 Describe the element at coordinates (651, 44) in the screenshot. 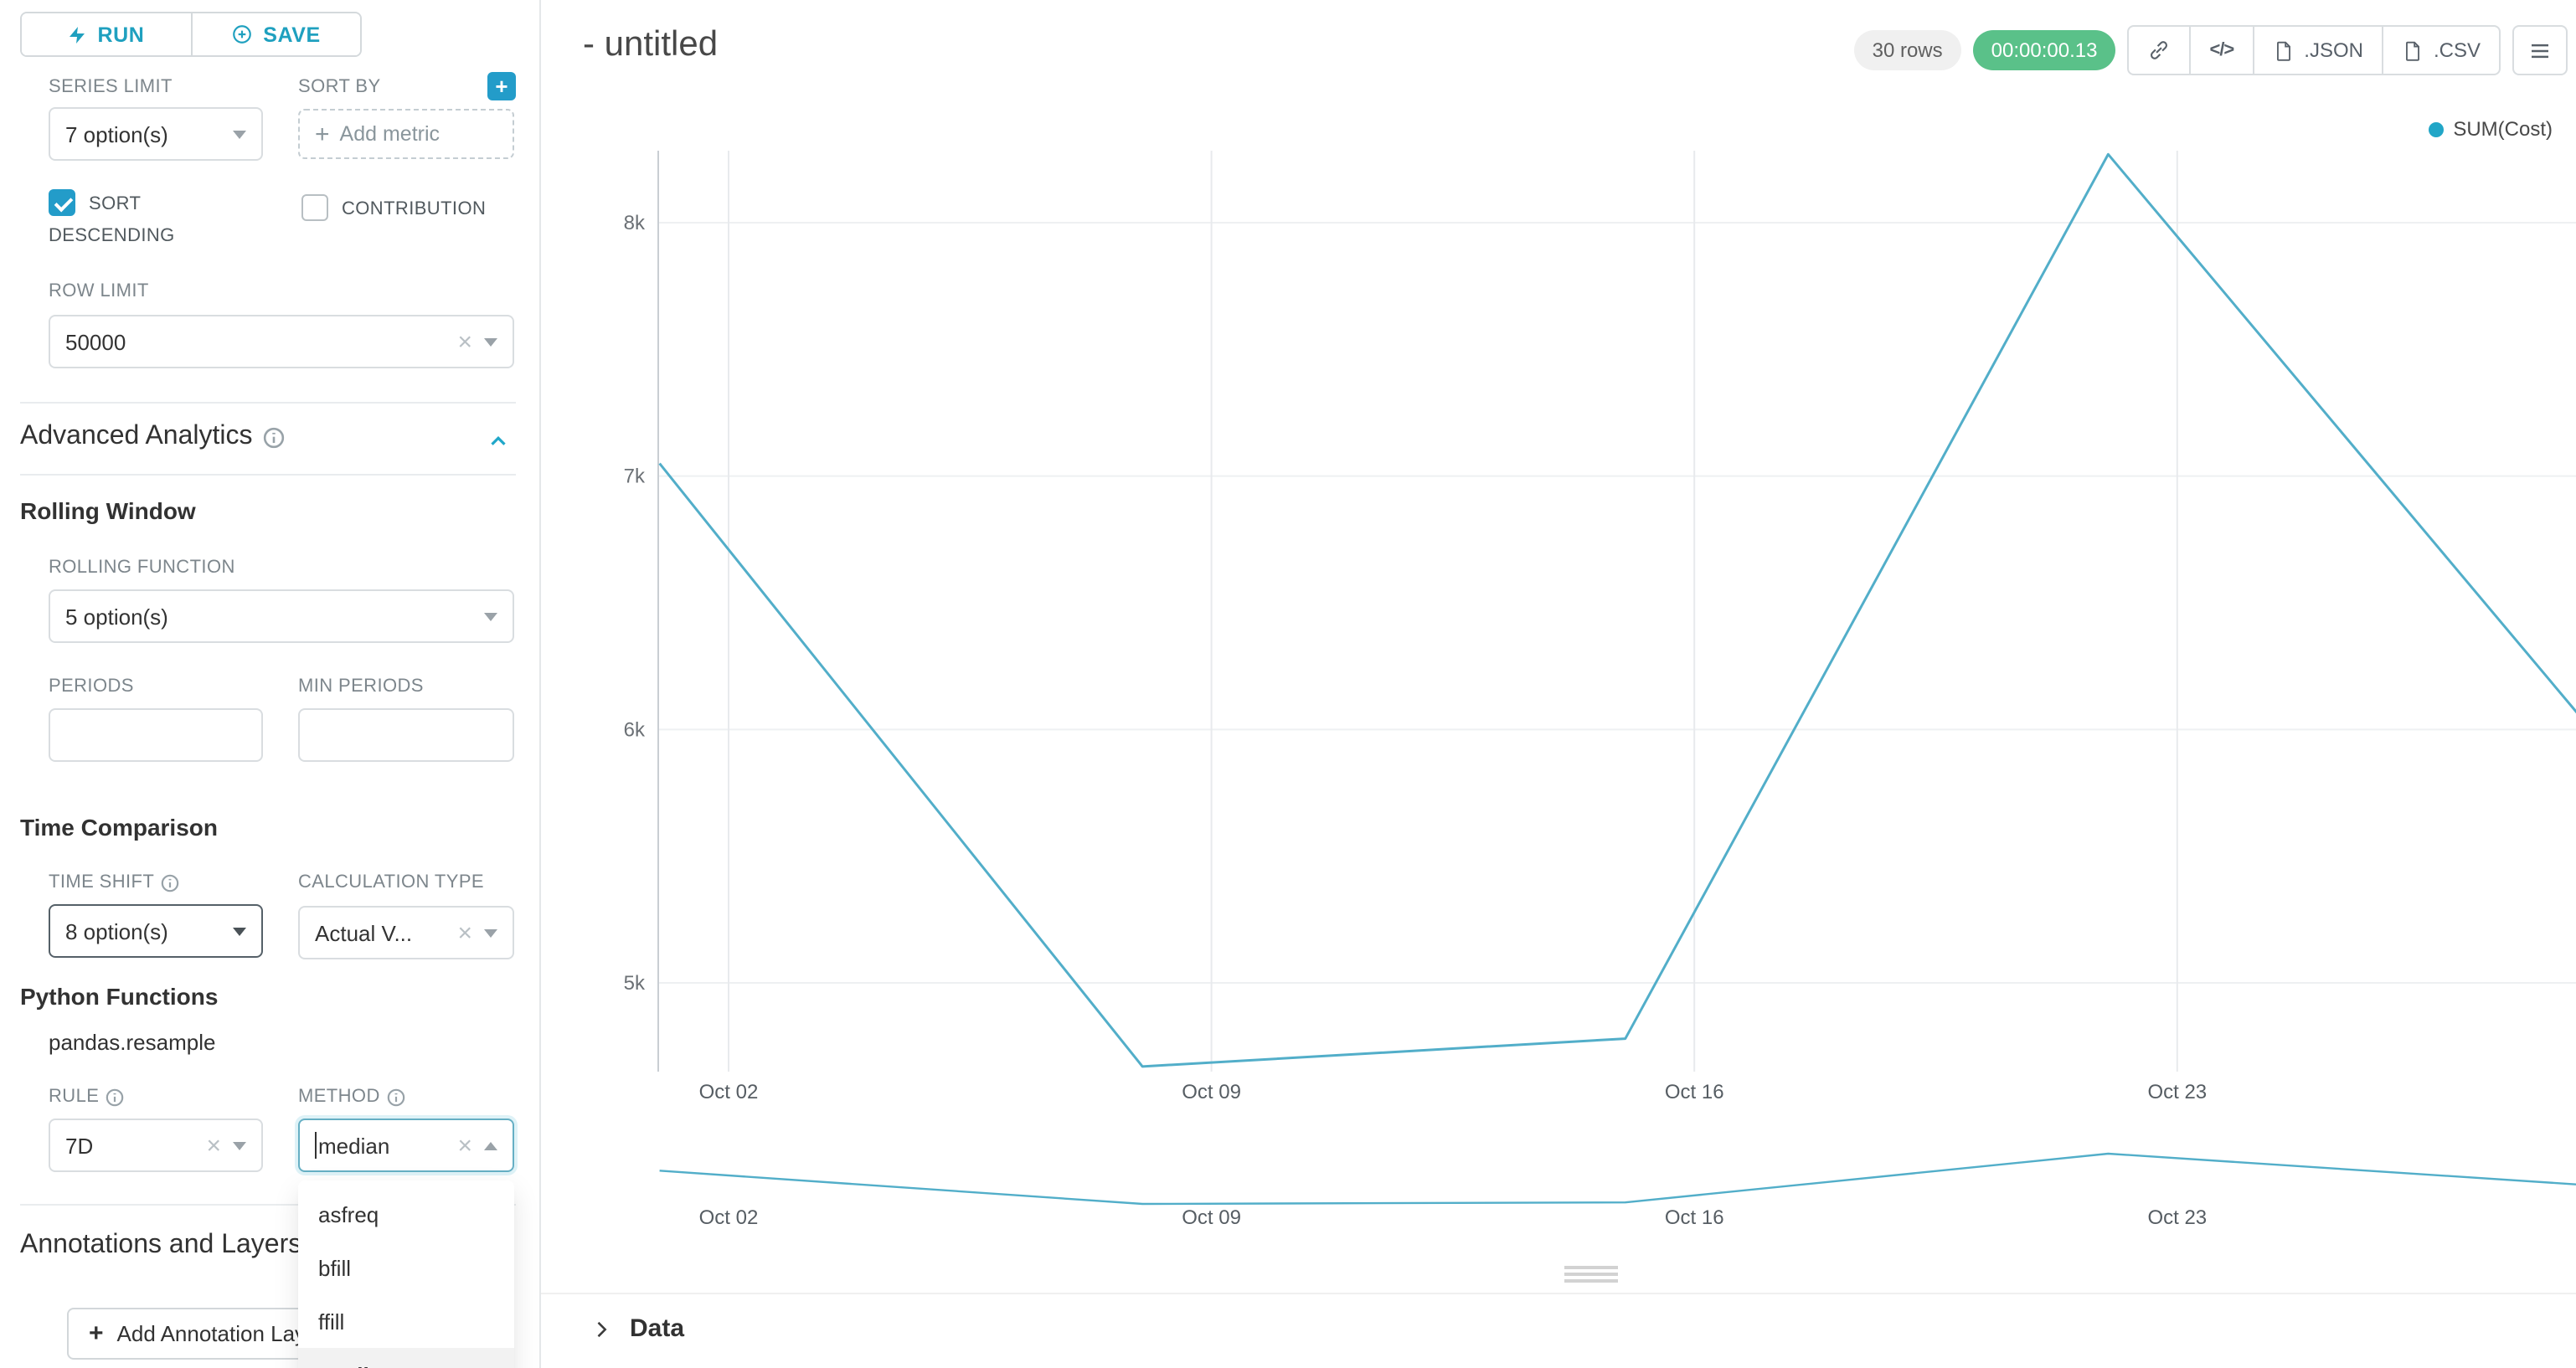

I see `page-title: - untitled` at that location.